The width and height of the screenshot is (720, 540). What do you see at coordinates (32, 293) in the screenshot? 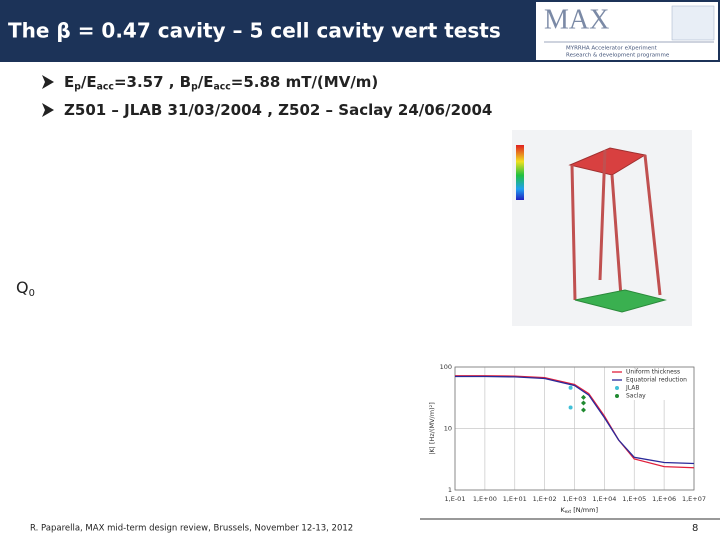
I see `text-part: 0` at bounding box center [32, 293].